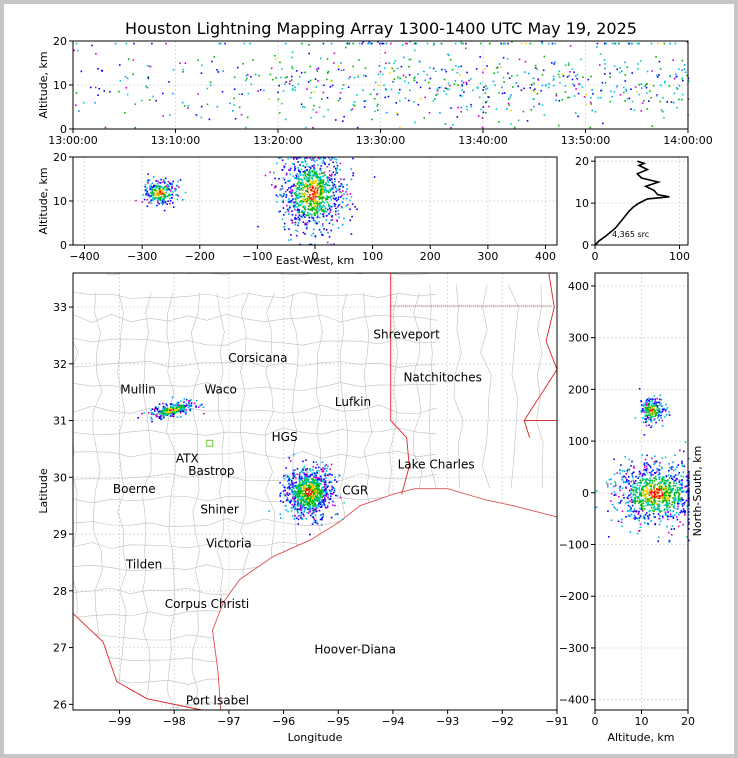 The width and height of the screenshot is (738, 758). Describe the element at coordinates (447, 721) in the screenshot. I see `map-xtick-label: −93` at that location.